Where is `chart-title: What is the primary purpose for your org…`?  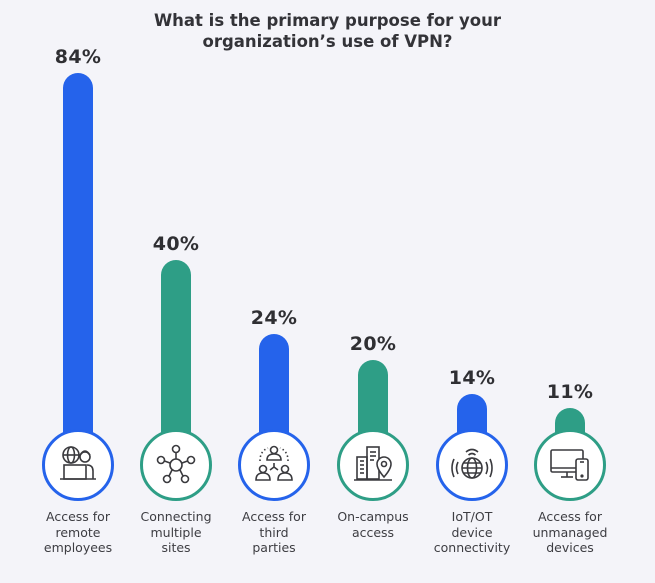
chart-title: What is the primary purpose for your org… is located at coordinates (327, 31).